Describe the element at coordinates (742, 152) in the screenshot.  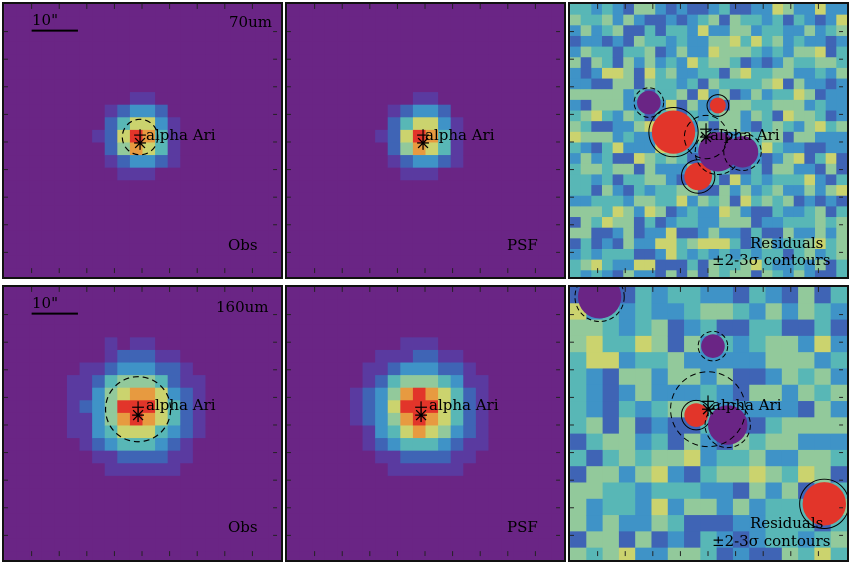
I see `contour-line` at that location.